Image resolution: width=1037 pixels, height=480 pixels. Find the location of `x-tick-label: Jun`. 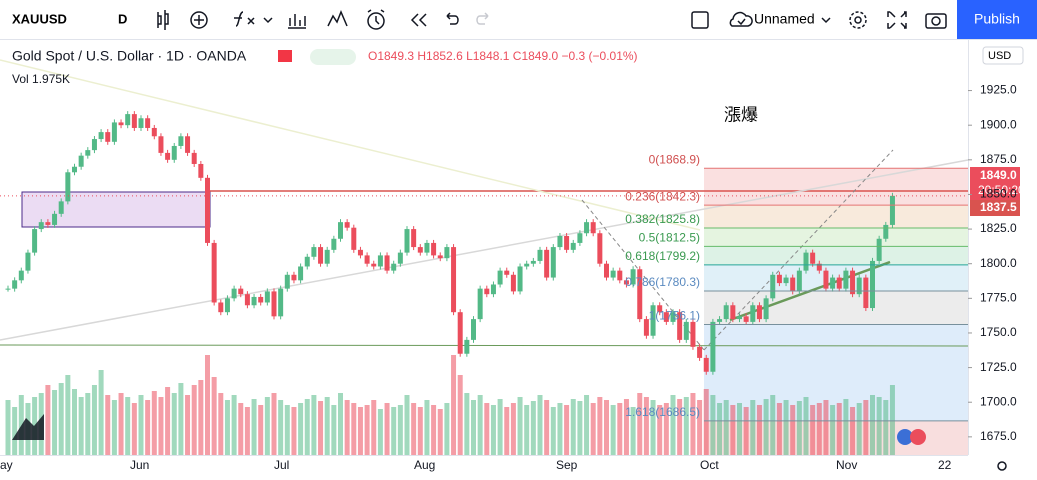

x-tick-label: Jun is located at coordinates (139, 465).